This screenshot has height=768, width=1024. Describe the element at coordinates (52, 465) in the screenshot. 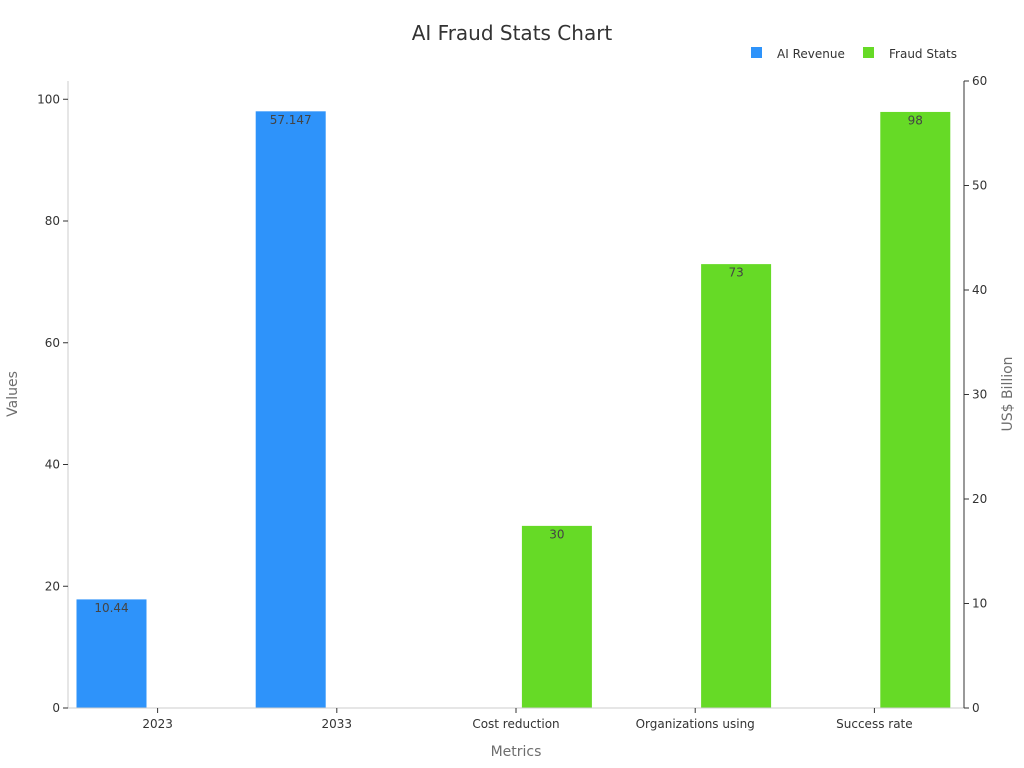

I see `y-left-tick-label-40: 40` at that location.